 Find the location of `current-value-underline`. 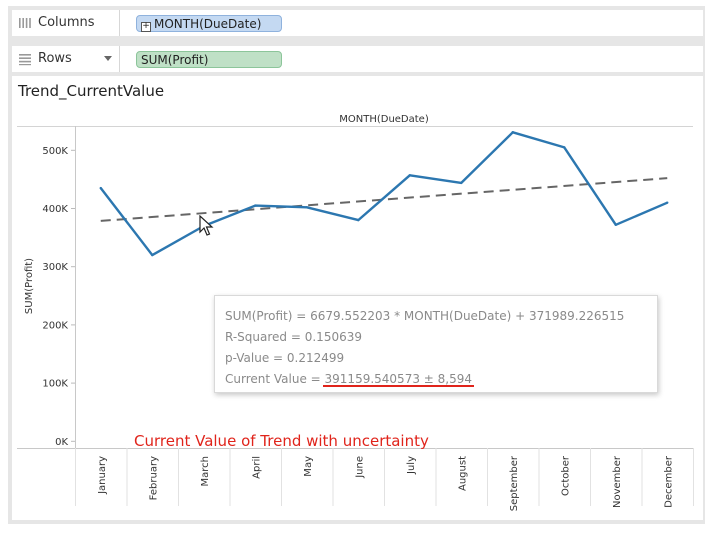

current-value-underline is located at coordinates (398, 386).